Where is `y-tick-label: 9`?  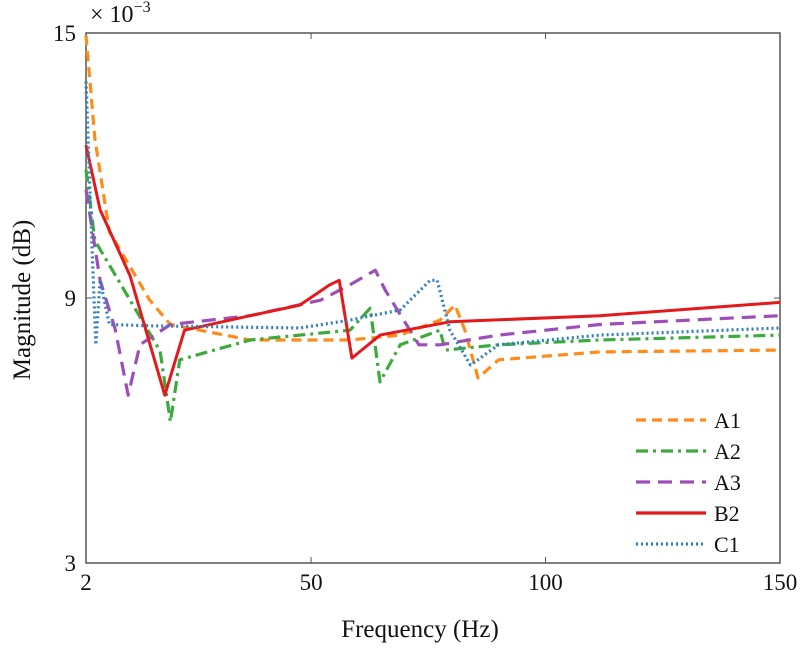 y-tick-label: 9 is located at coordinates (71, 298).